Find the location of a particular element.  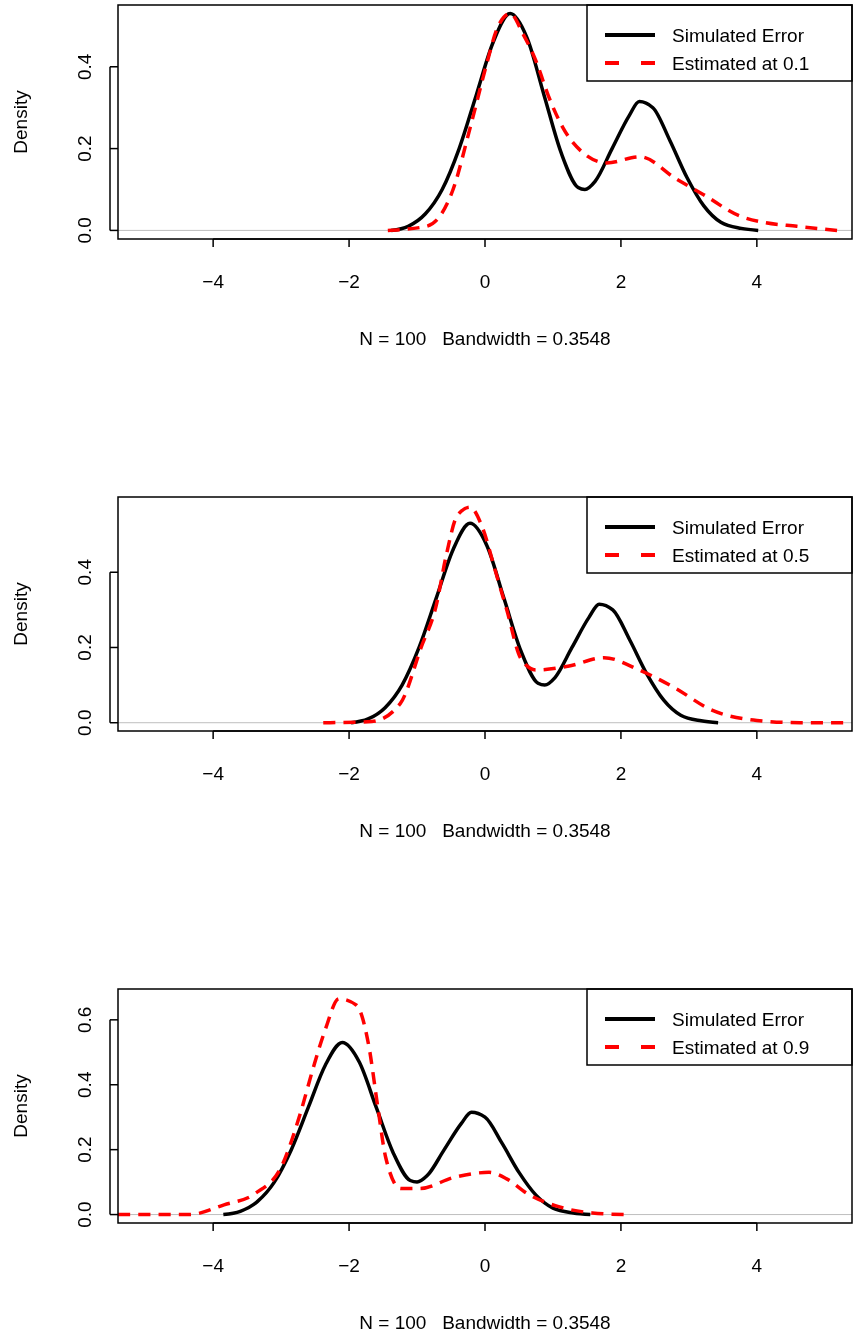

legend-label: Estimated at 0.9 is located at coordinates (741, 1047).